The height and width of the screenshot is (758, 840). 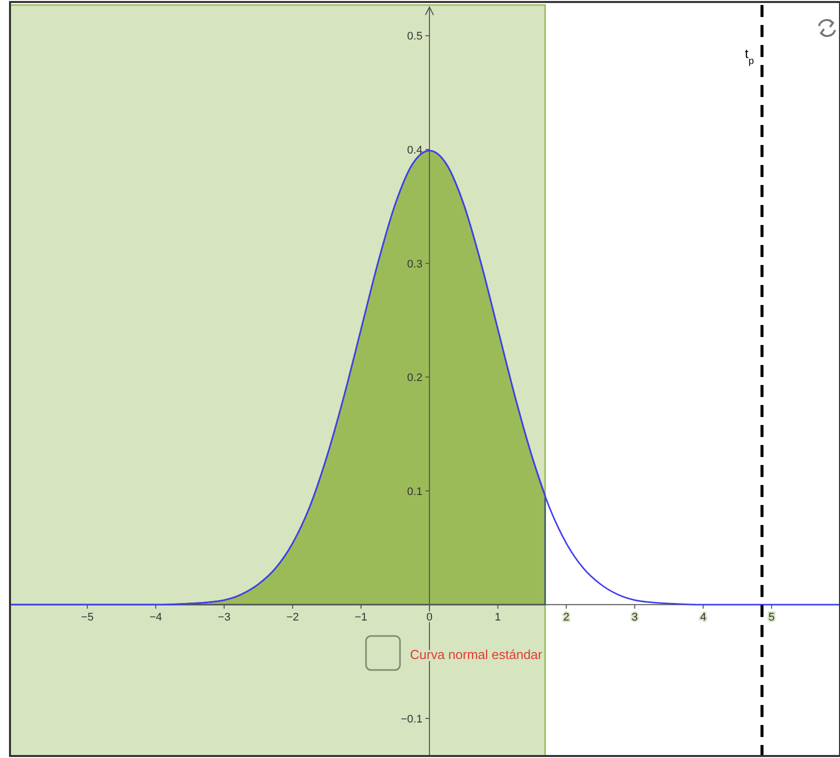 What do you see at coordinates (414, 264) in the screenshot?
I see `y-tick-label: 0.3` at bounding box center [414, 264].